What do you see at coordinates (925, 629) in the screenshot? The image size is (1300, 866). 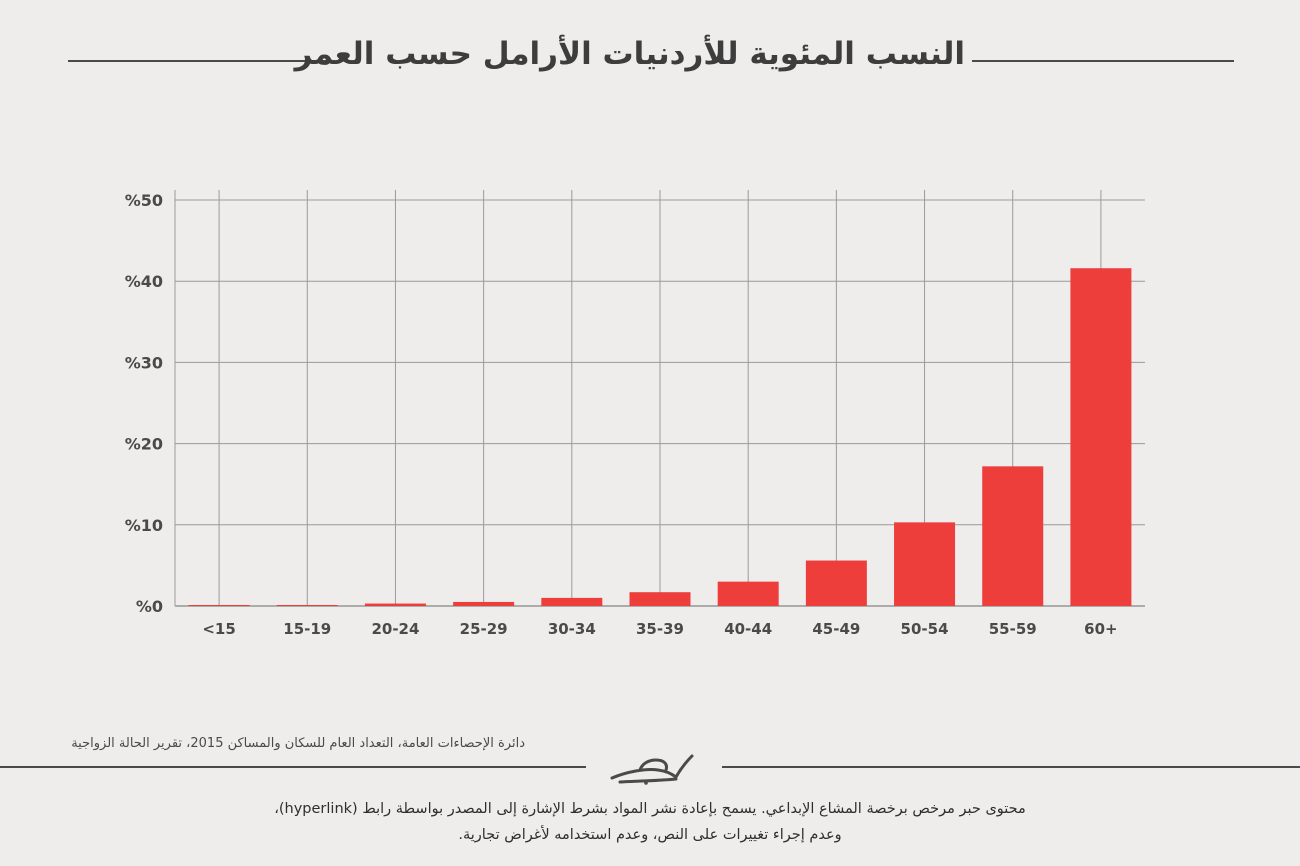 I see `x-tick-label: 50-54` at bounding box center [925, 629].